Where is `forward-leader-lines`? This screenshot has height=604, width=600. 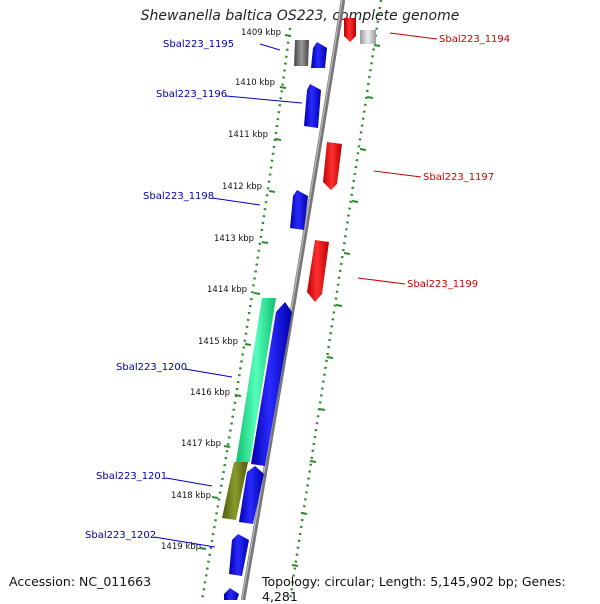 forward-leader-lines is located at coordinates (397, 158).